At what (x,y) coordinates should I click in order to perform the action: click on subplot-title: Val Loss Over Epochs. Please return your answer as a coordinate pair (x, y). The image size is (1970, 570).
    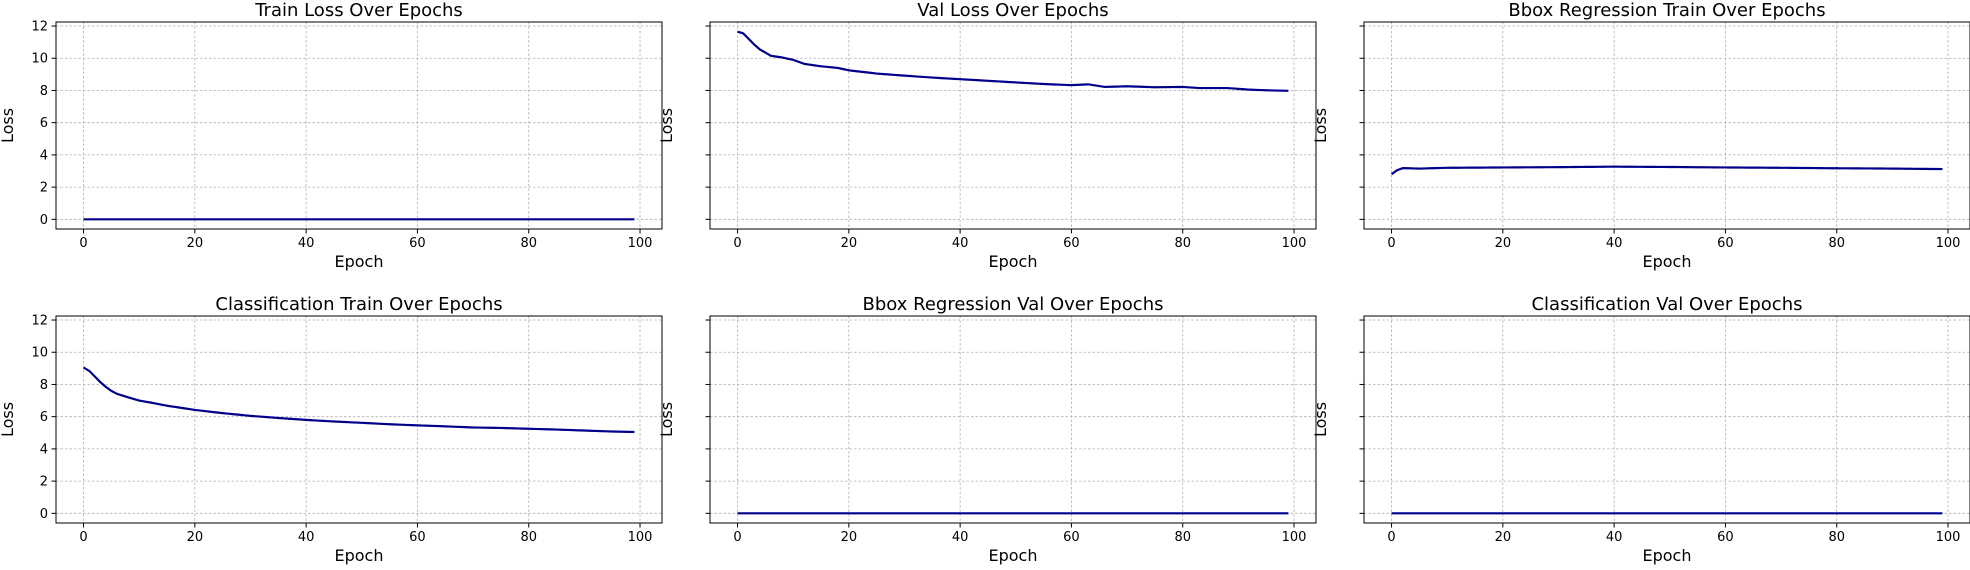
    Looking at the image, I should click on (1012, 10).